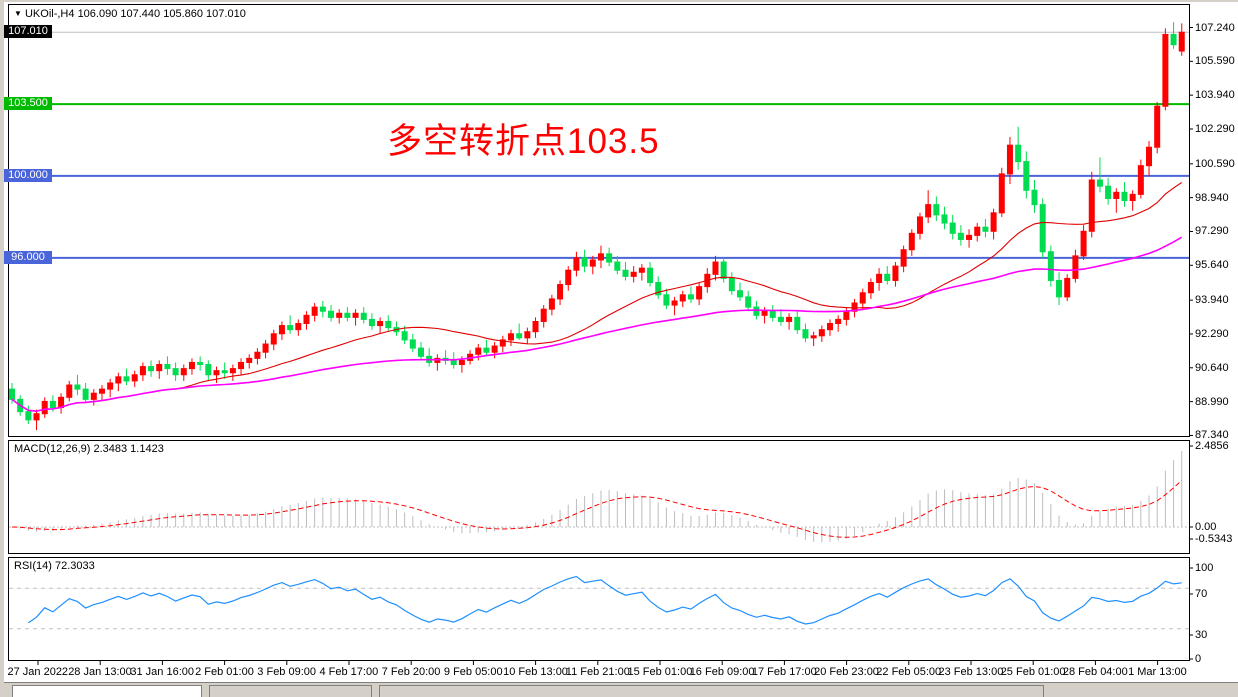 This screenshot has height=697, width=1238. What do you see at coordinates (1215, 163) in the screenshot?
I see `price-tick-label: 100.590` at bounding box center [1215, 163].